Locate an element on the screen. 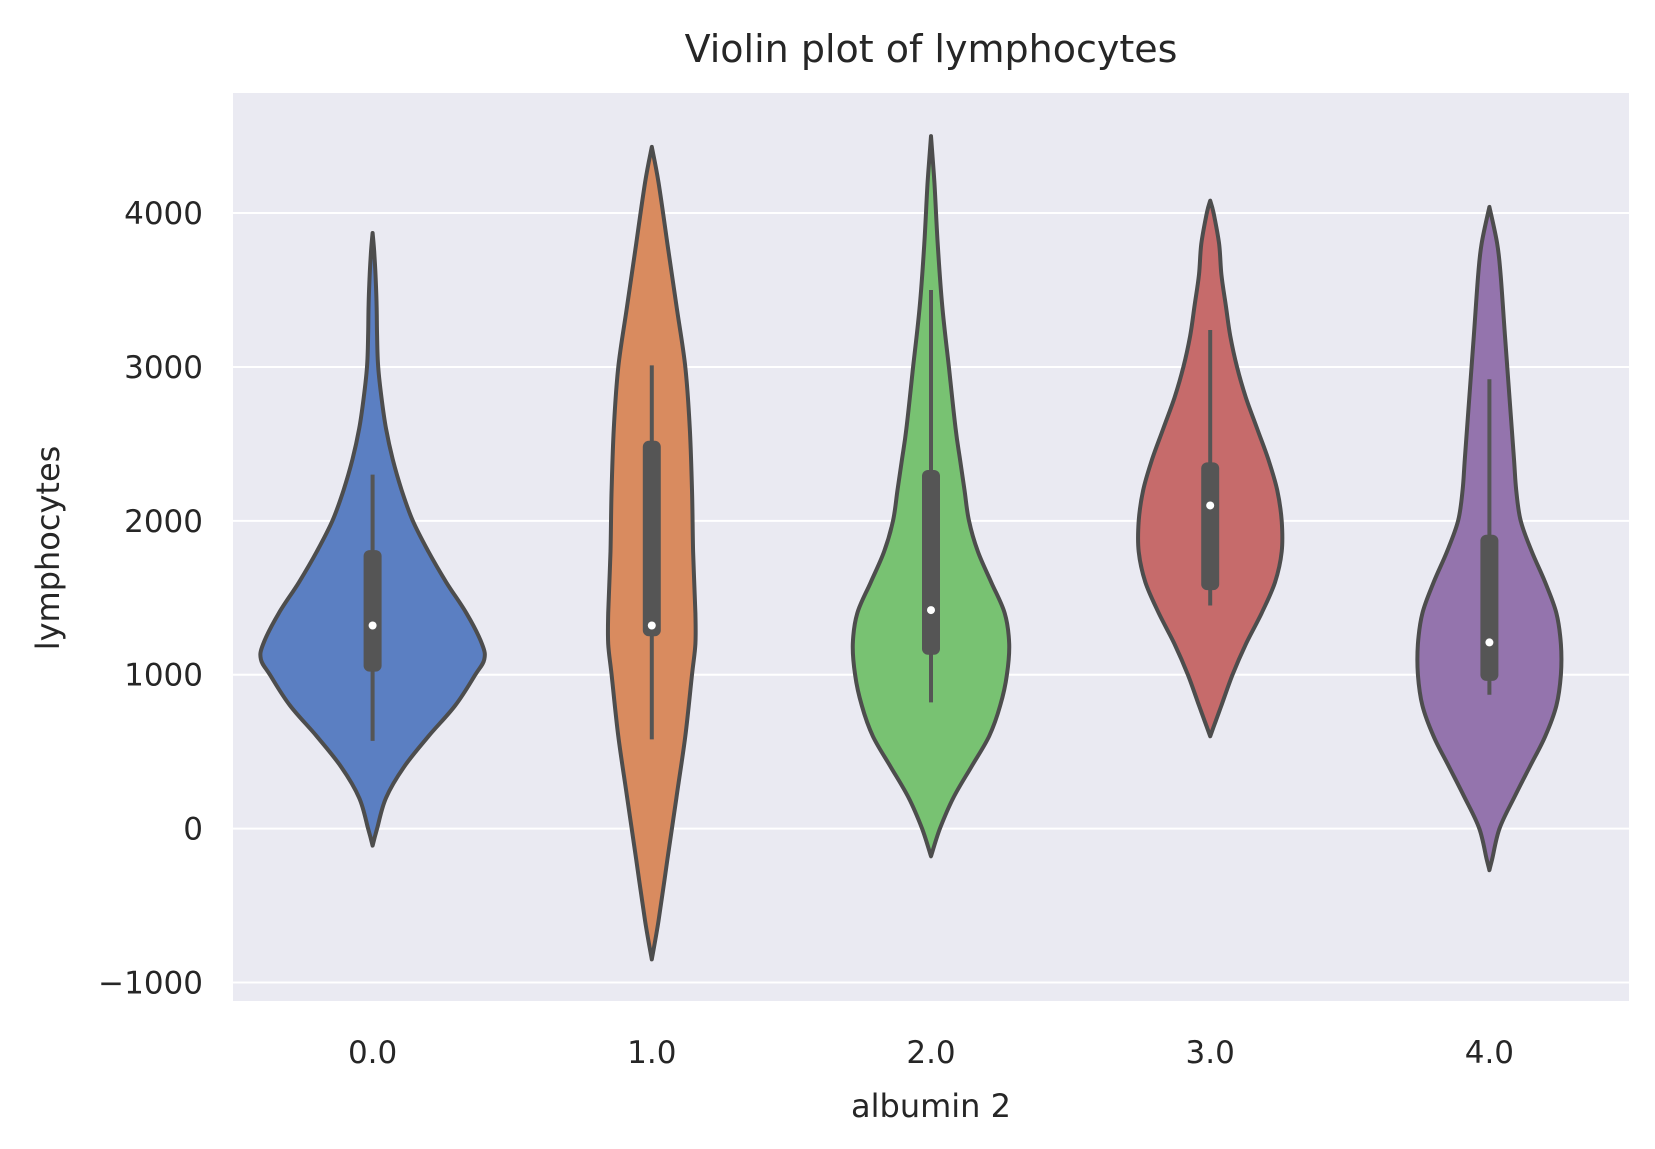 This screenshot has height=1149, width=1655. violin-3.0 is located at coordinates (1210, 468).